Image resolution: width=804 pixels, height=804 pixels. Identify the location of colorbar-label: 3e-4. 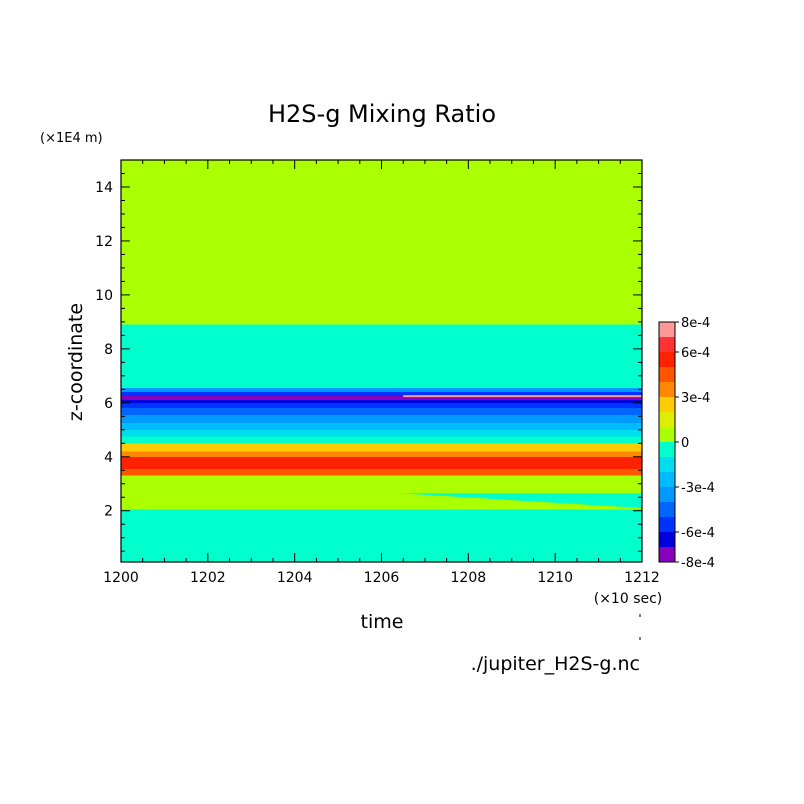
(695, 398).